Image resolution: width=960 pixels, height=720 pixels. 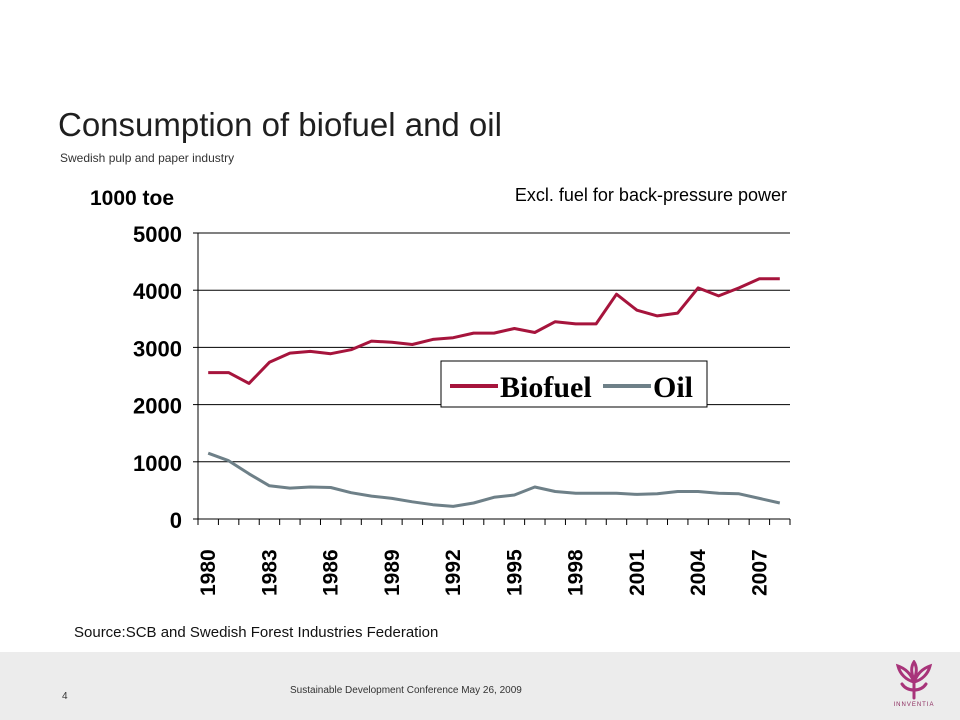 I want to click on y-tick-label: 2000, so click(x=157, y=406).